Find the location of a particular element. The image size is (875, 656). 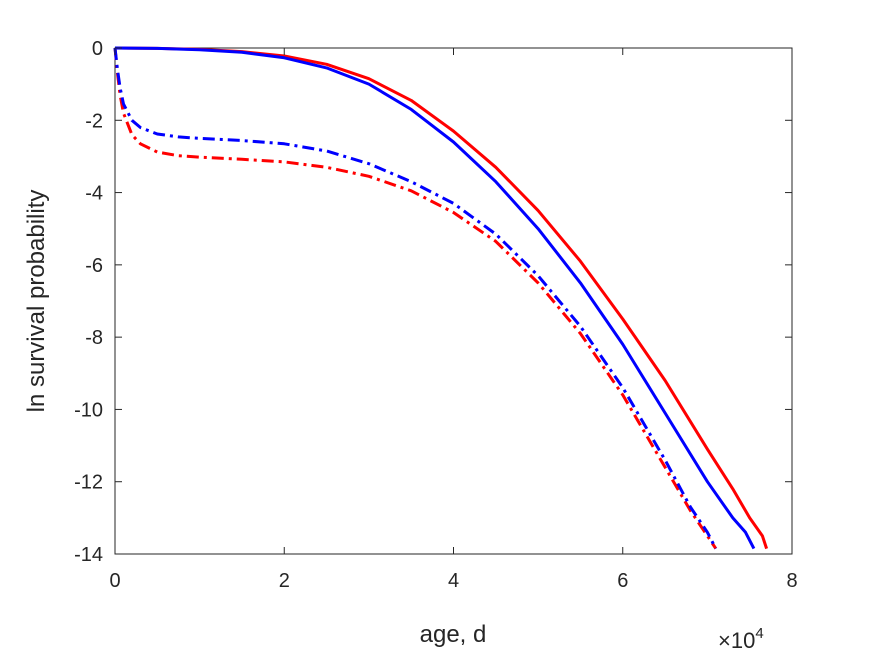

y-tick-label: -8 is located at coordinates (94, 338).